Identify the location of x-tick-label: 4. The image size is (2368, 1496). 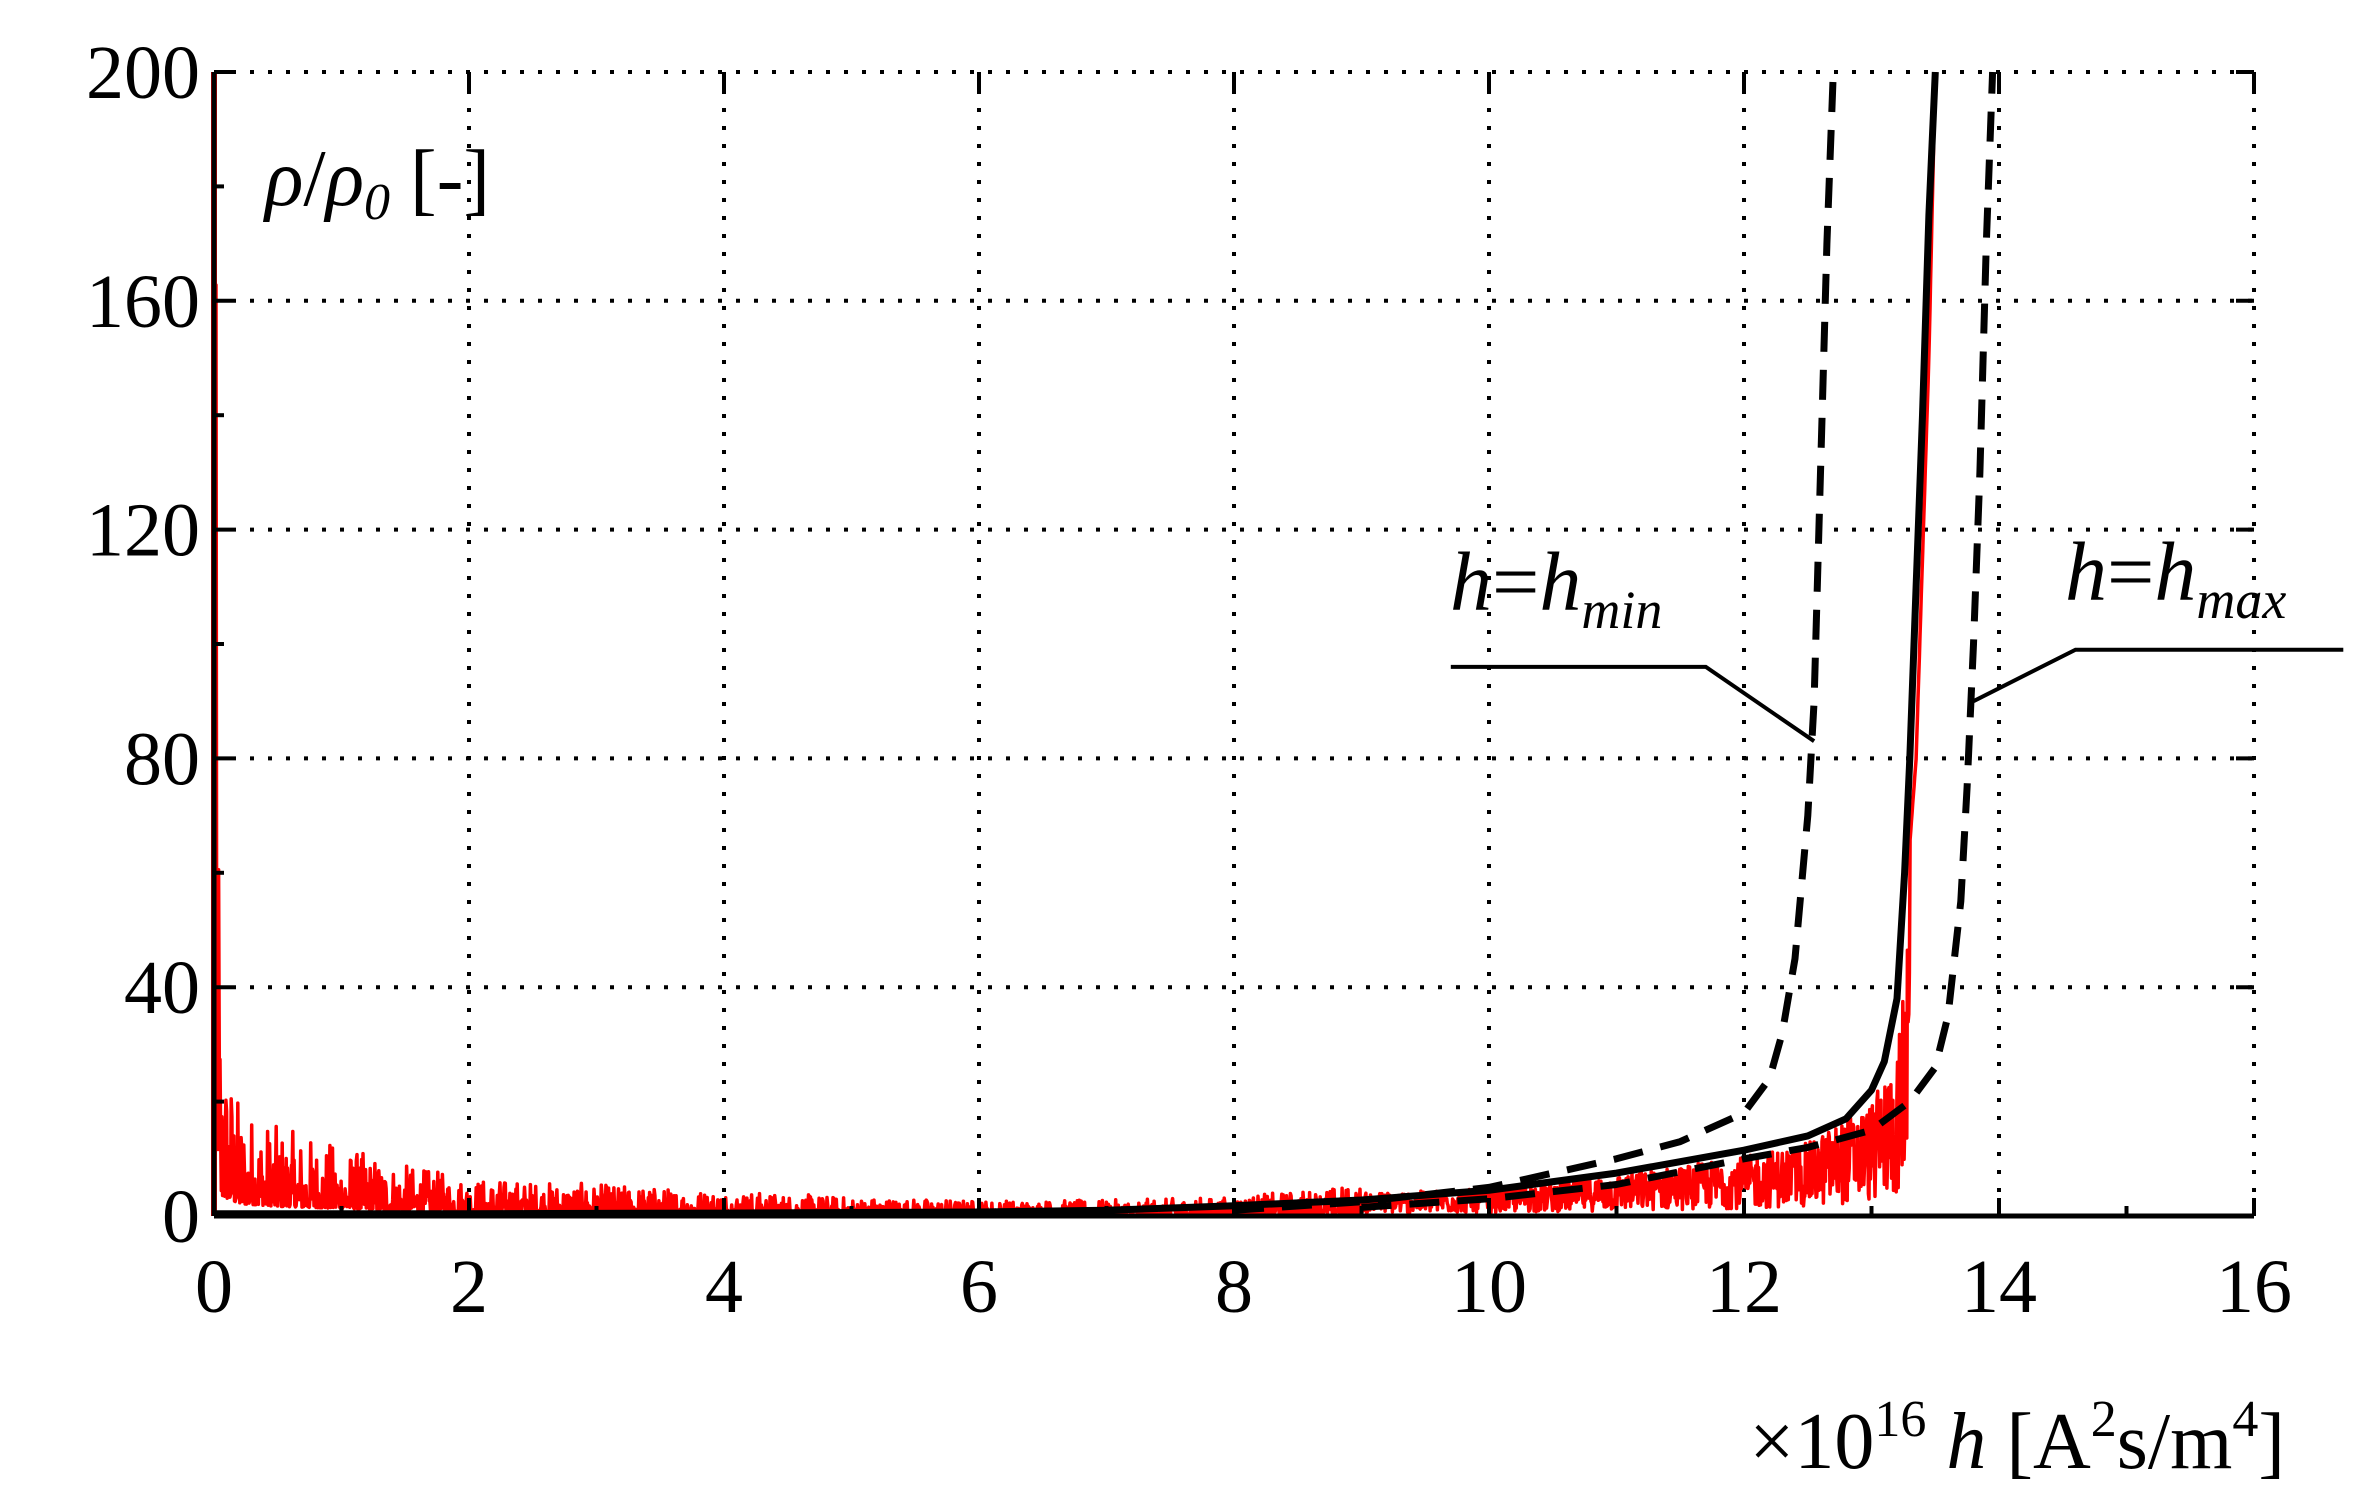
(724, 1287).